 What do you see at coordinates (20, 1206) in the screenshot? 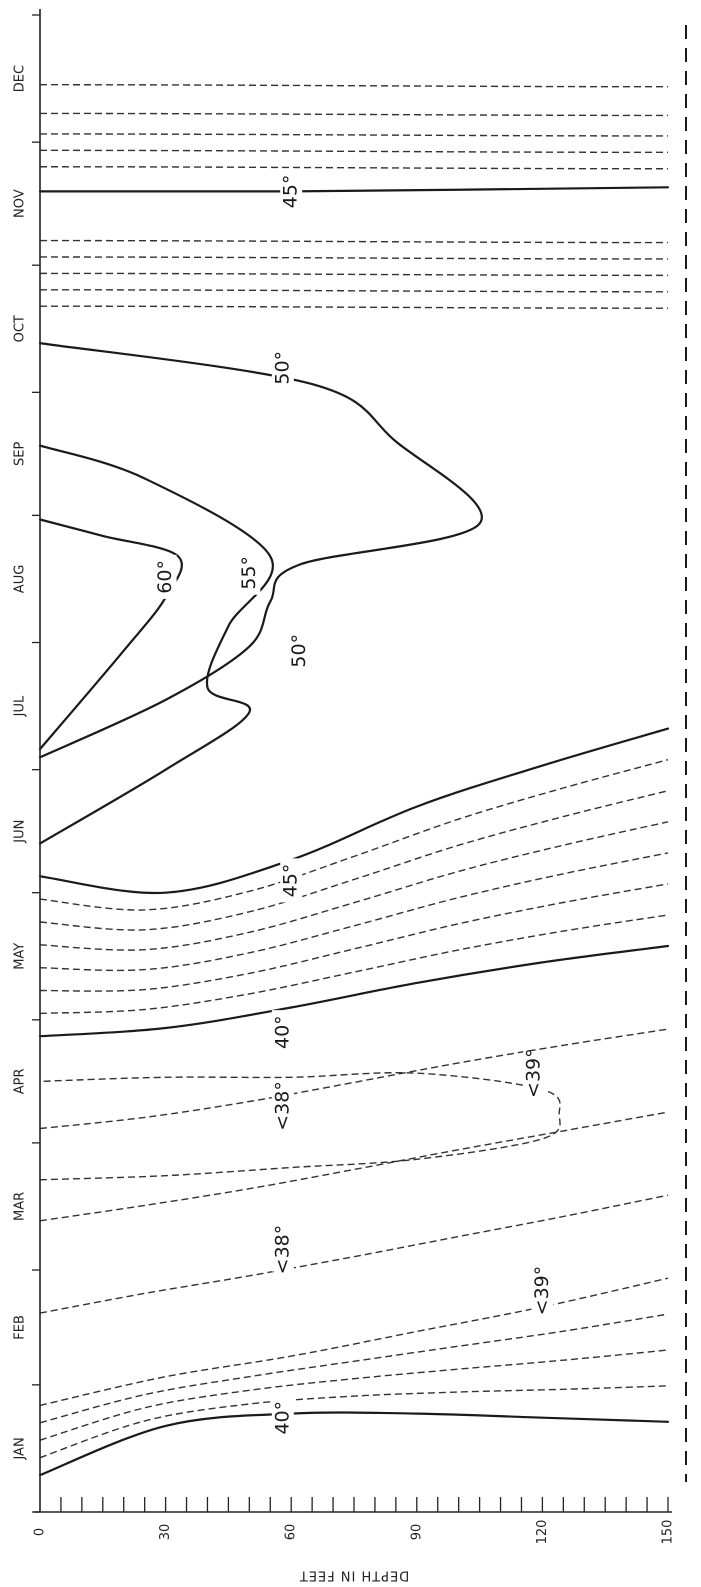
I see `month-label: MAR` at bounding box center [20, 1206].